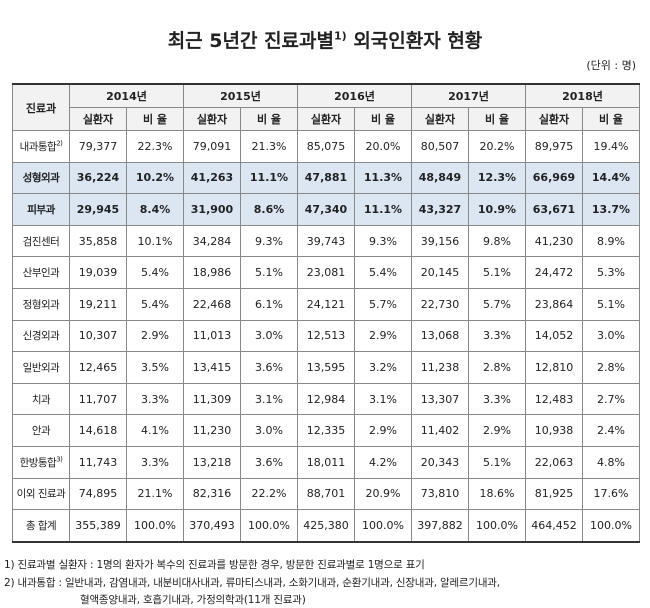  Describe the element at coordinates (212, 462) in the screenshot. I see `table-cell: 13,218` at that location.